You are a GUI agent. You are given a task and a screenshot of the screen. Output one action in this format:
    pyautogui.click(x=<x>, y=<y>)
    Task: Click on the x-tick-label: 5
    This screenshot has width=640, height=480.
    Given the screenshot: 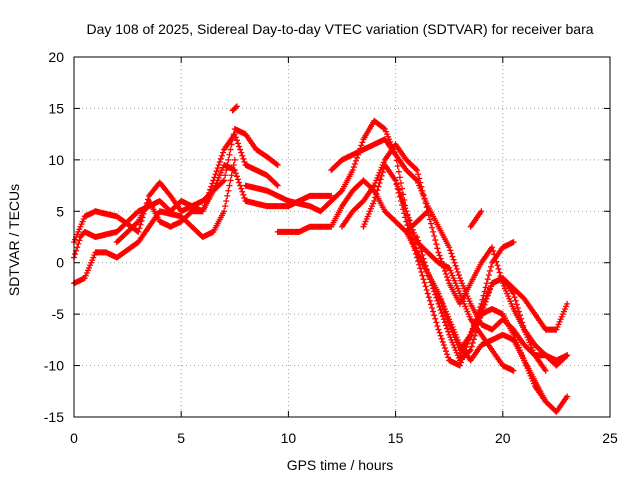 What is the action you would take?
    pyautogui.click(x=181, y=438)
    